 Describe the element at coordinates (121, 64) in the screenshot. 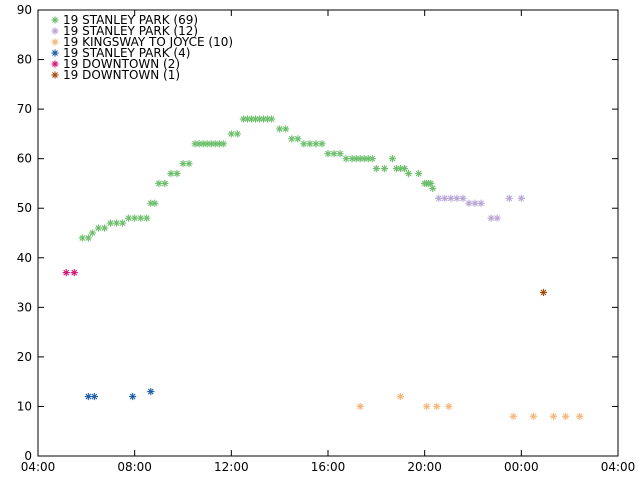

I see `legend-label: 19 DOWNTOWN (2)` at that location.